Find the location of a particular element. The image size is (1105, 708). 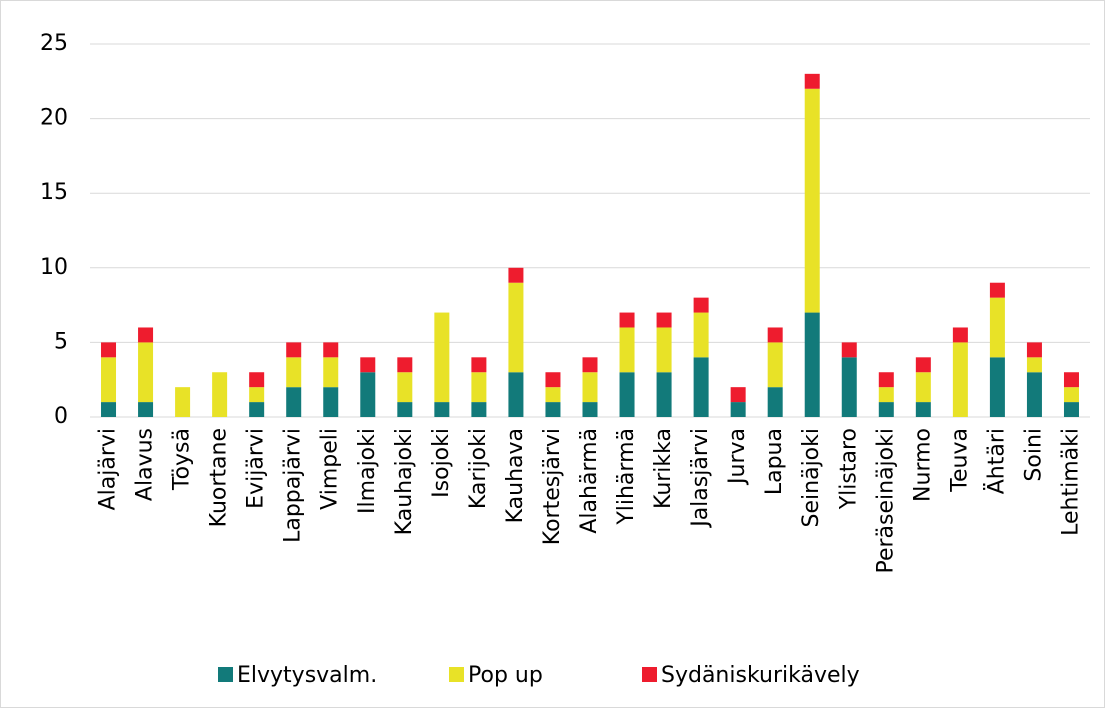

legend-label: Sydäniskurikävely is located at coordinates (760, 675).